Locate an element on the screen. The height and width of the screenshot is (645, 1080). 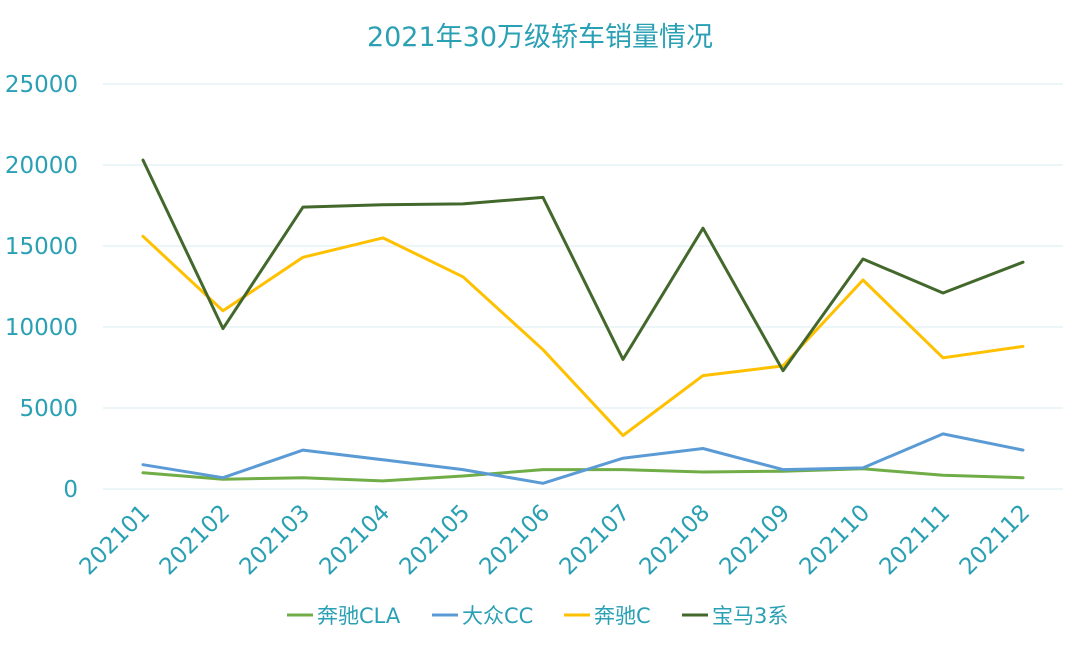
chart-title: 2021年30万级轿车销量情况 is located at coordinates (540, 37).